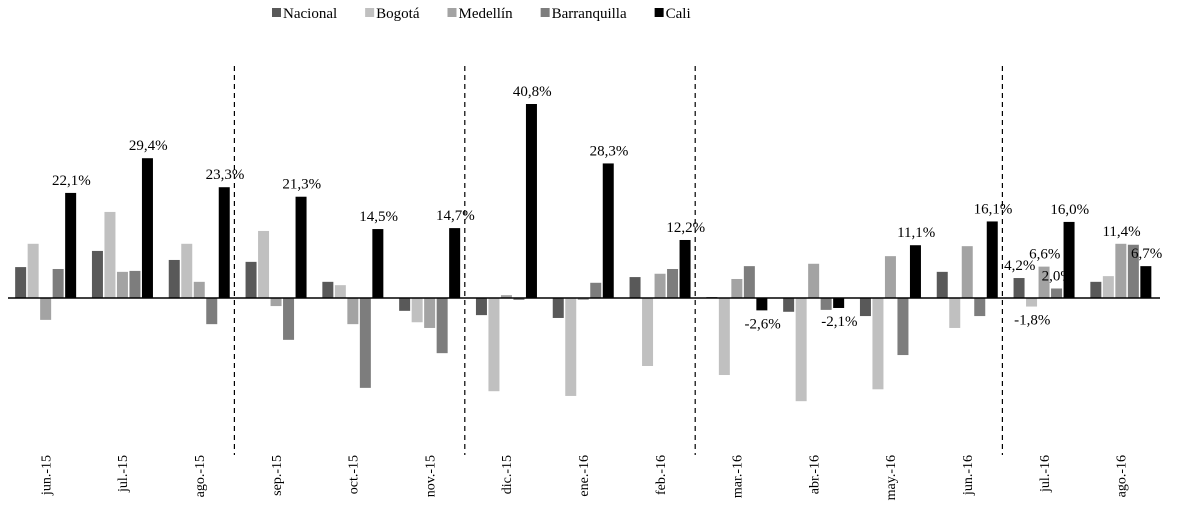 The image size is (1180, 520). I want to click on data-label: 14,5%, so click(378, 217).